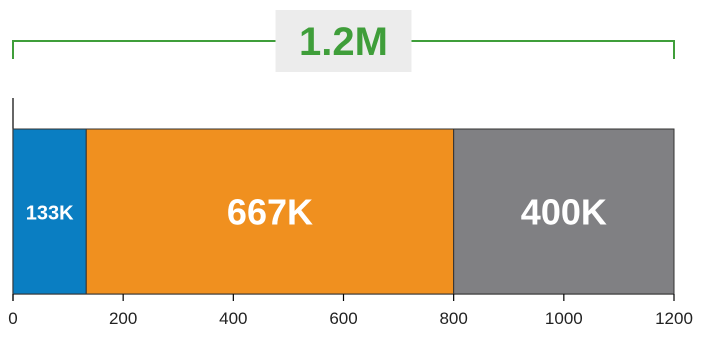 Image resolution: width=709 pixels, height=354 pixels. Describe the element at coordinates (12, 318) in the screenshot. I see `x-tick-label-0: 0` at that location.